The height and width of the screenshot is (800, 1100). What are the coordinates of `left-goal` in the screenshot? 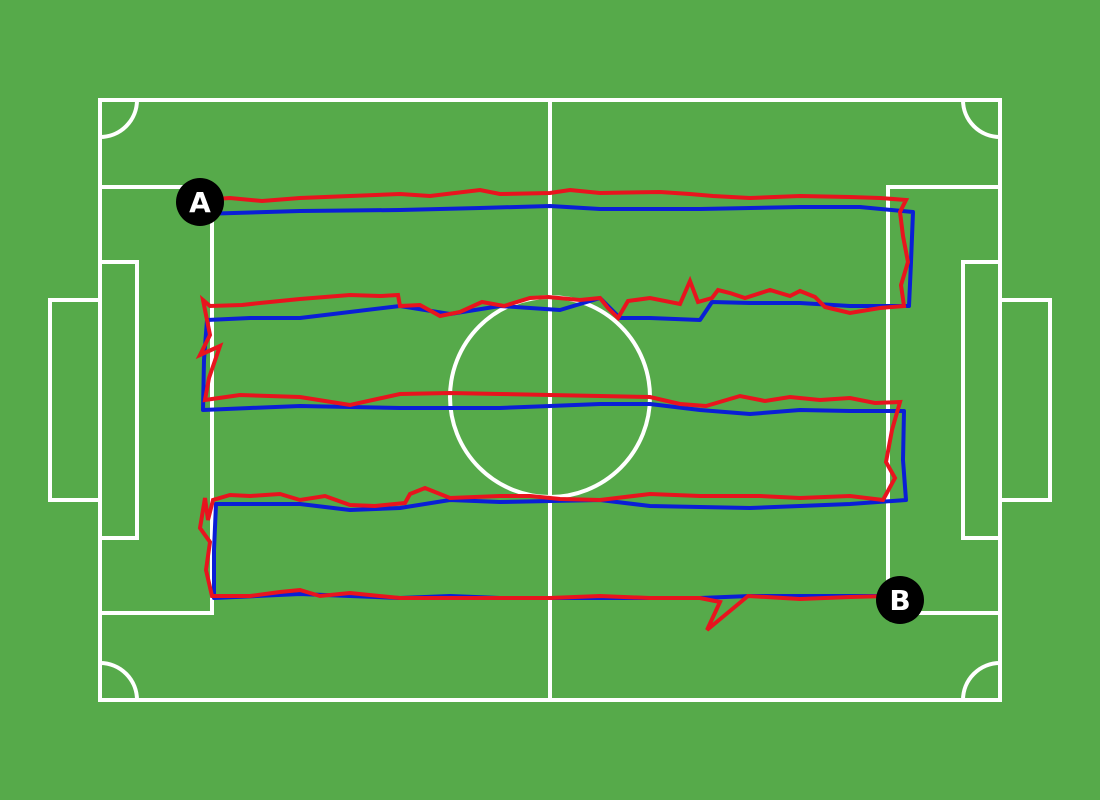 It's located at (75, 400).